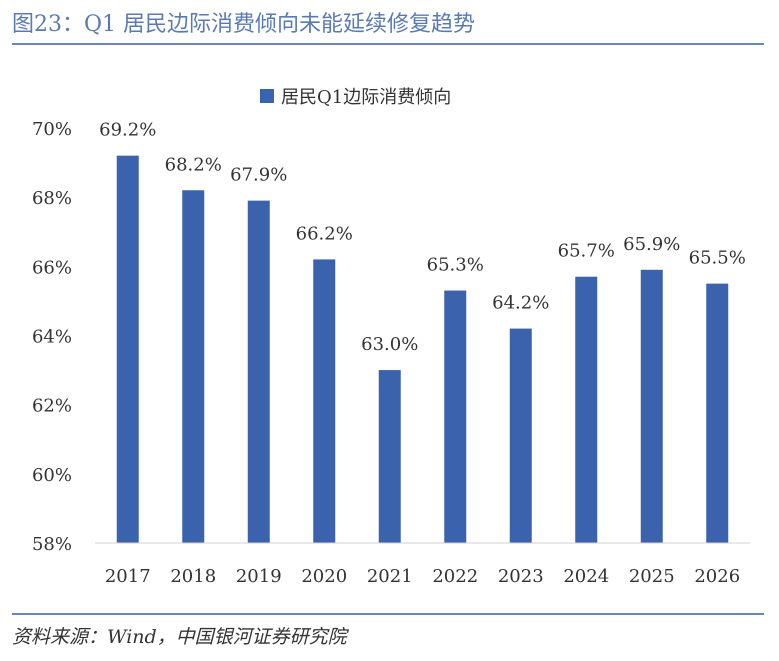 The height and width of the screenshot is (661, 779). What do you see at coordinates (52, 544) in the screenshot?
I see `y-tick-label: 58%` at bounding box center [52, 544].